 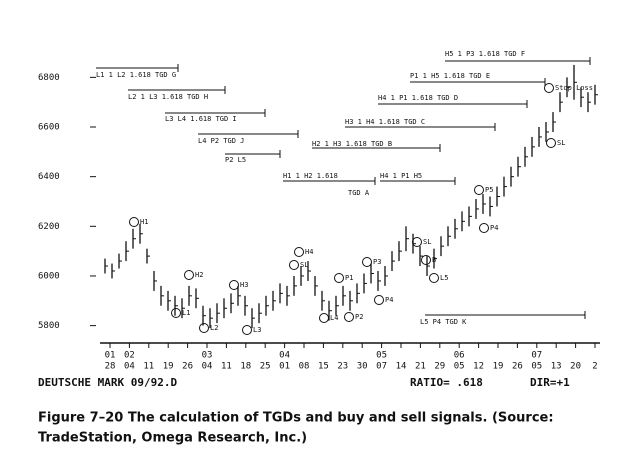 I want to click on point-label: H2, so click(x=199, y=275).